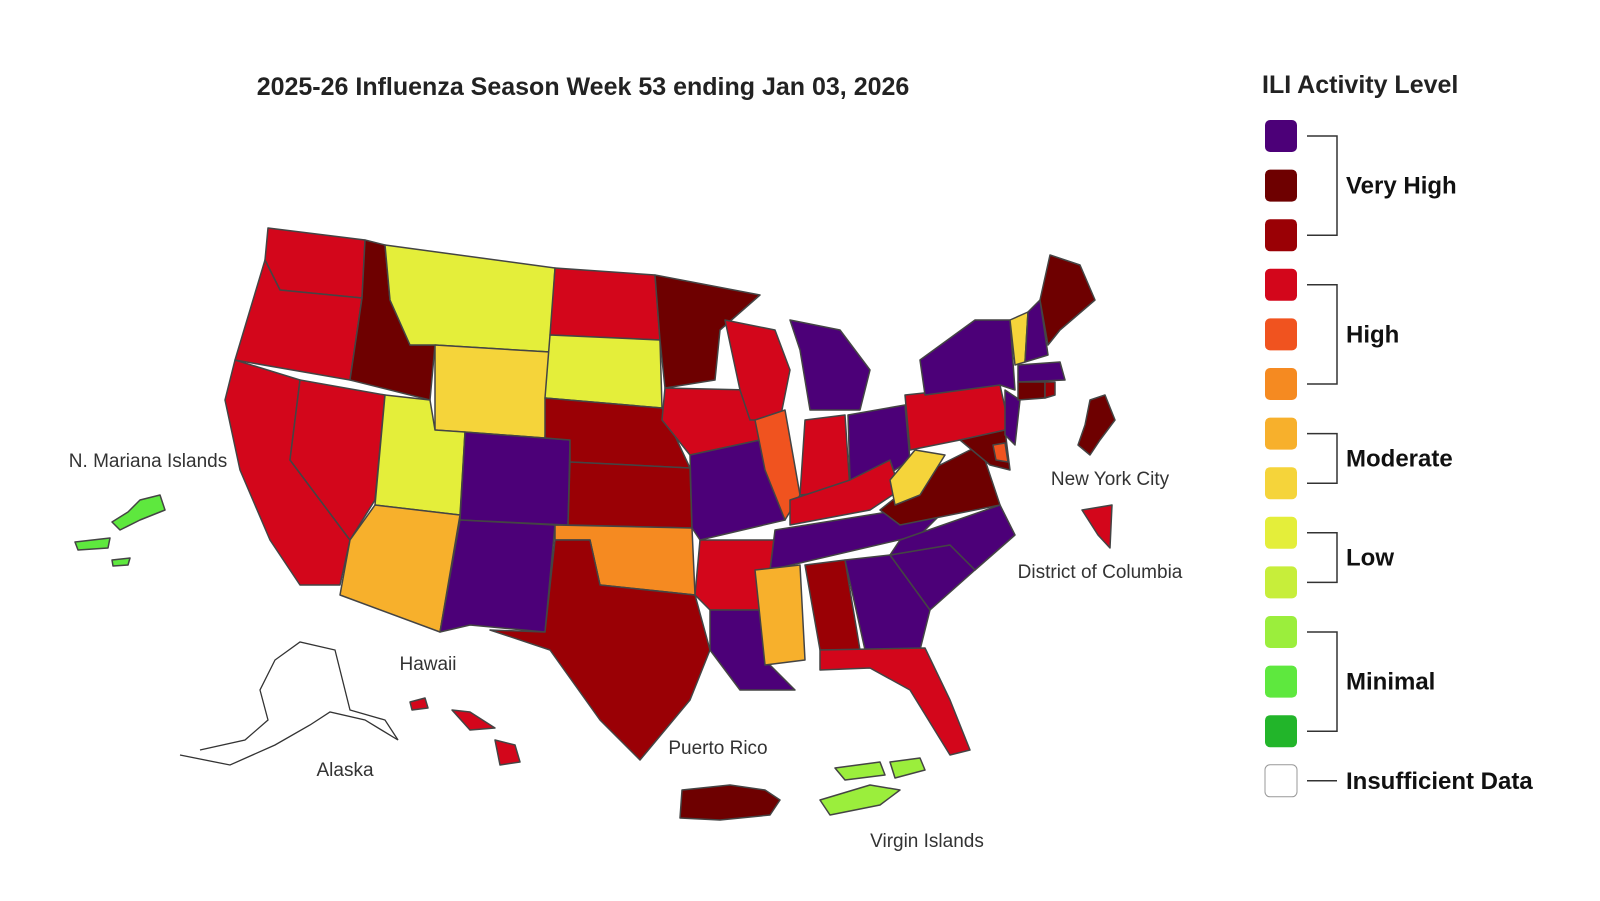  I want to click on map-label: New York City, so click(1110, 479).